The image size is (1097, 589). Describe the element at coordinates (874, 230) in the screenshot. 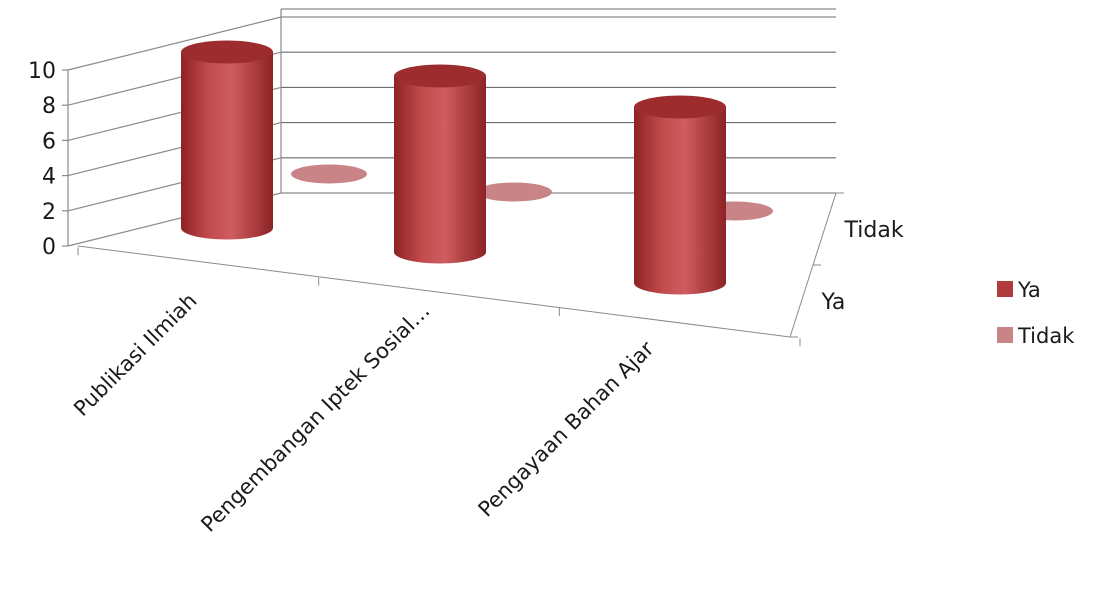

I see `depth-axis-label: Tidak` at that location.